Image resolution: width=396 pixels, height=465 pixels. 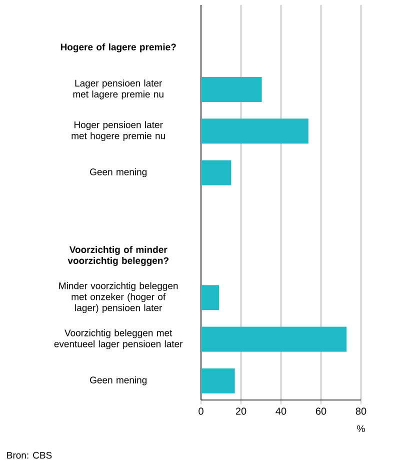 What do you see at coordinates (361, 411) in the screenshot?
I see `x-tick-label: 80` at bounding box center [361, 411].